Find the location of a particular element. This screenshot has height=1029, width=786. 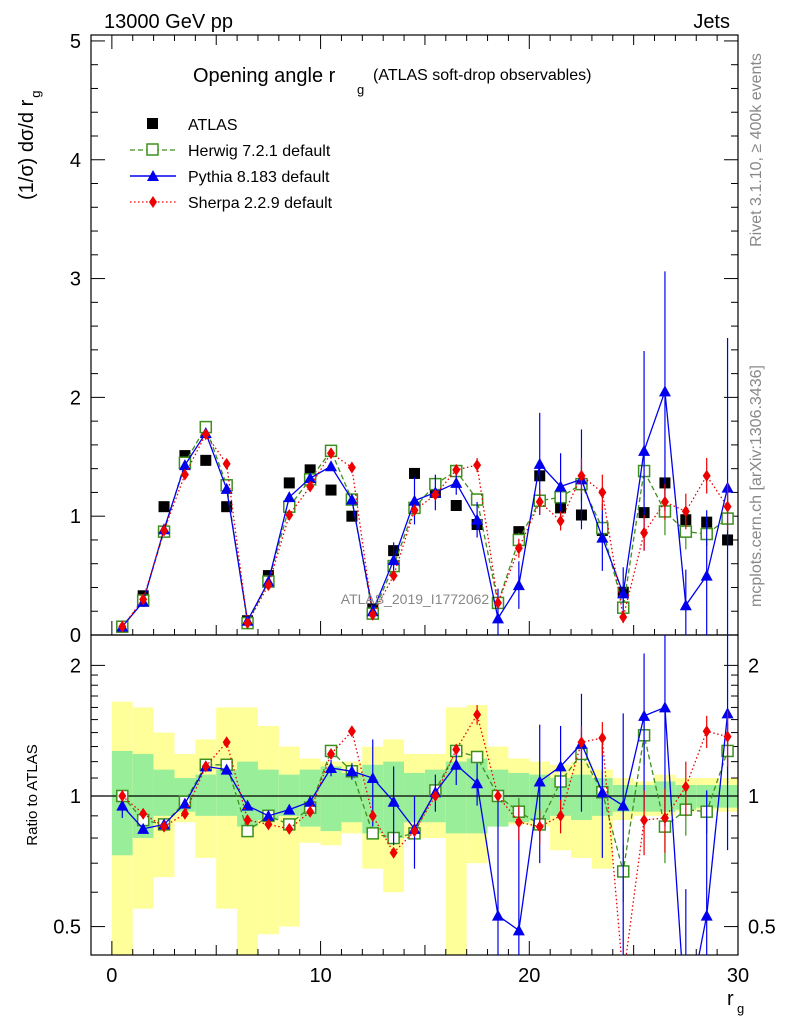

legend-entry-sherpa: Sherpa 2.2.9 default is located at coordinates (231, 203).